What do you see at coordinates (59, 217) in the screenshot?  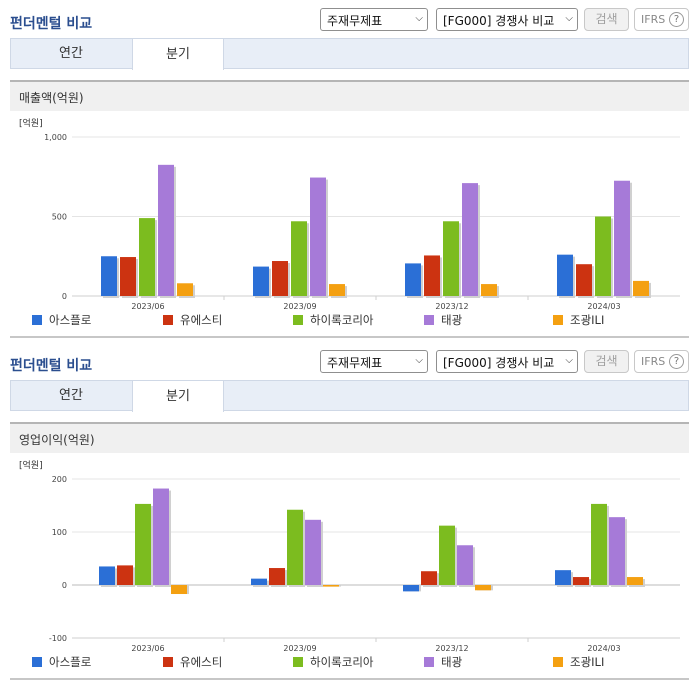 I see `y-tick-label: 500` at bounding box center [59, 217].